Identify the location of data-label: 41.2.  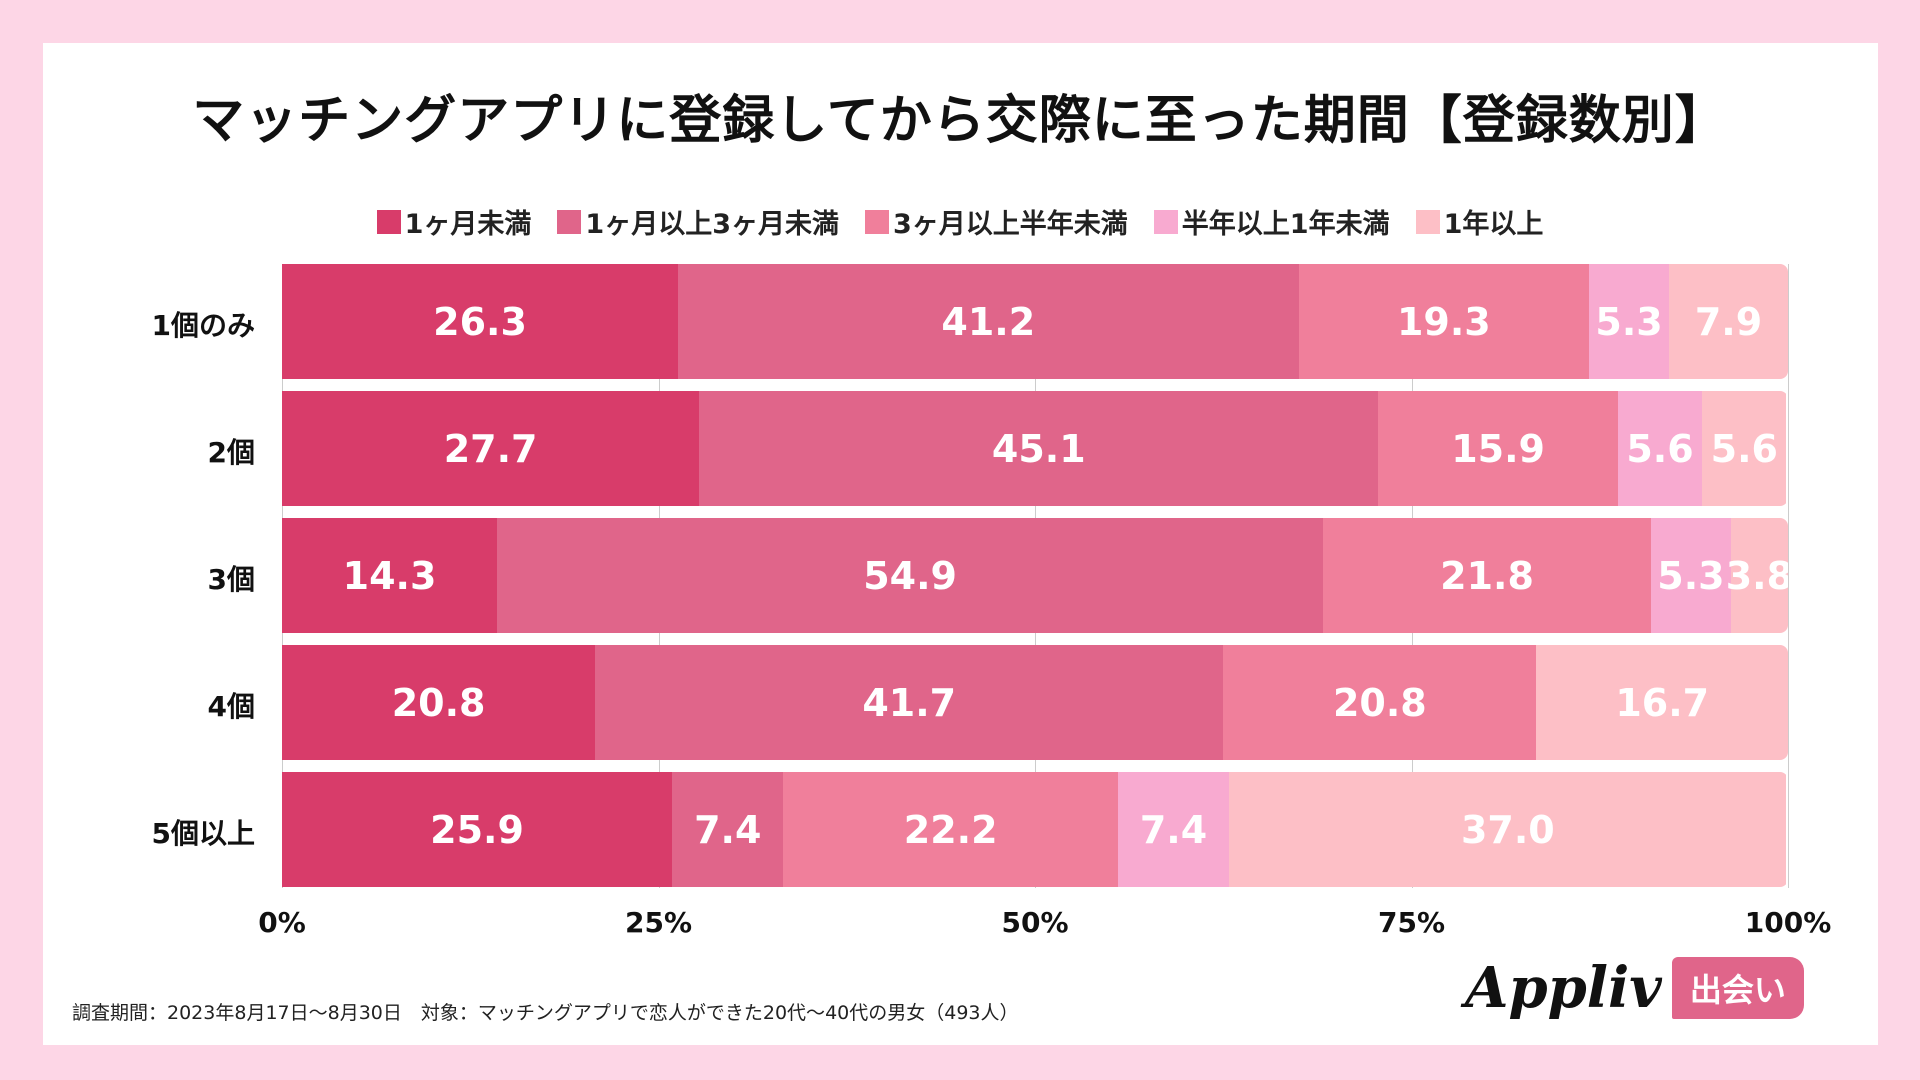
(988, 321).